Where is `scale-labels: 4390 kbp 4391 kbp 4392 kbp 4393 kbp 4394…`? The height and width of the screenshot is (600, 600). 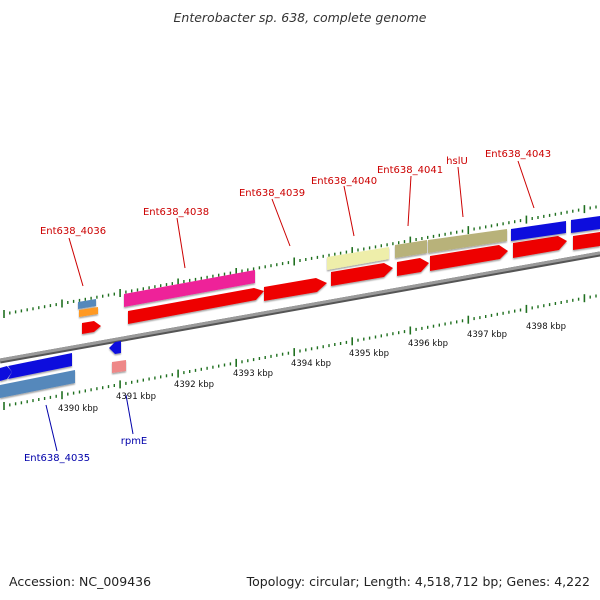
scale-labels: 4390 kbp 4391 kbp 4392 kbp 4393 kbp 4394… is located at coordinates (312, 368).